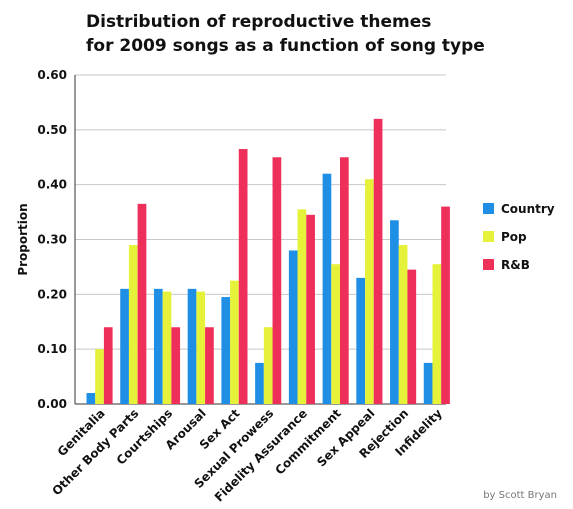  What do you see at coordinates (52, 404) in the screenshot?
I see `y-tick-label: 0.00` at bounding box center [52, 404].